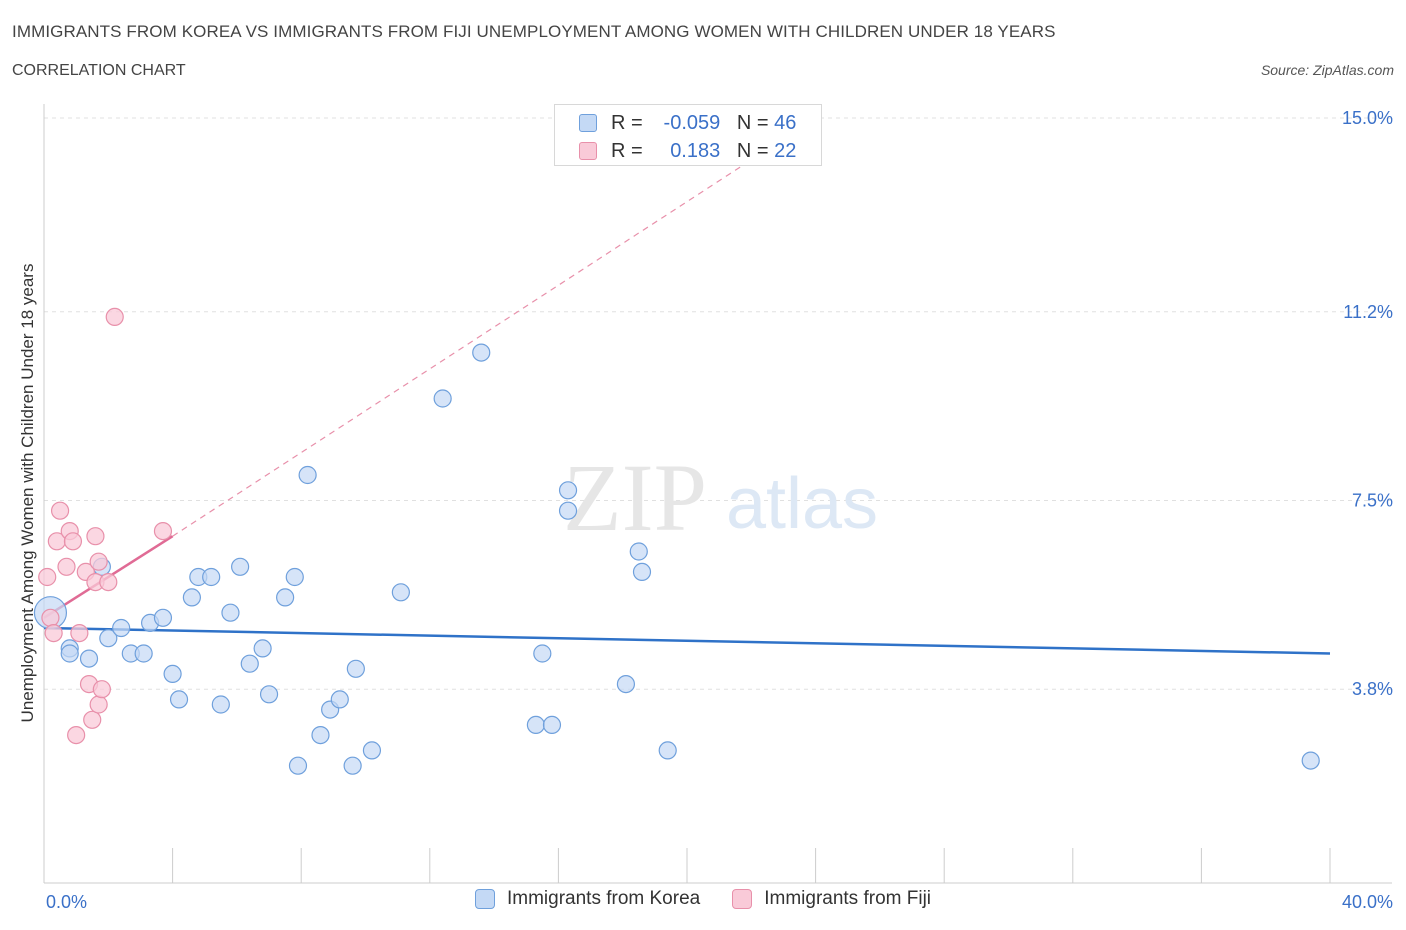 The image size is (1406, 930). What do you see at coordinates (588, 123) in the screenshot?
I see `korea-swatch` at bounding box center [588, 123].